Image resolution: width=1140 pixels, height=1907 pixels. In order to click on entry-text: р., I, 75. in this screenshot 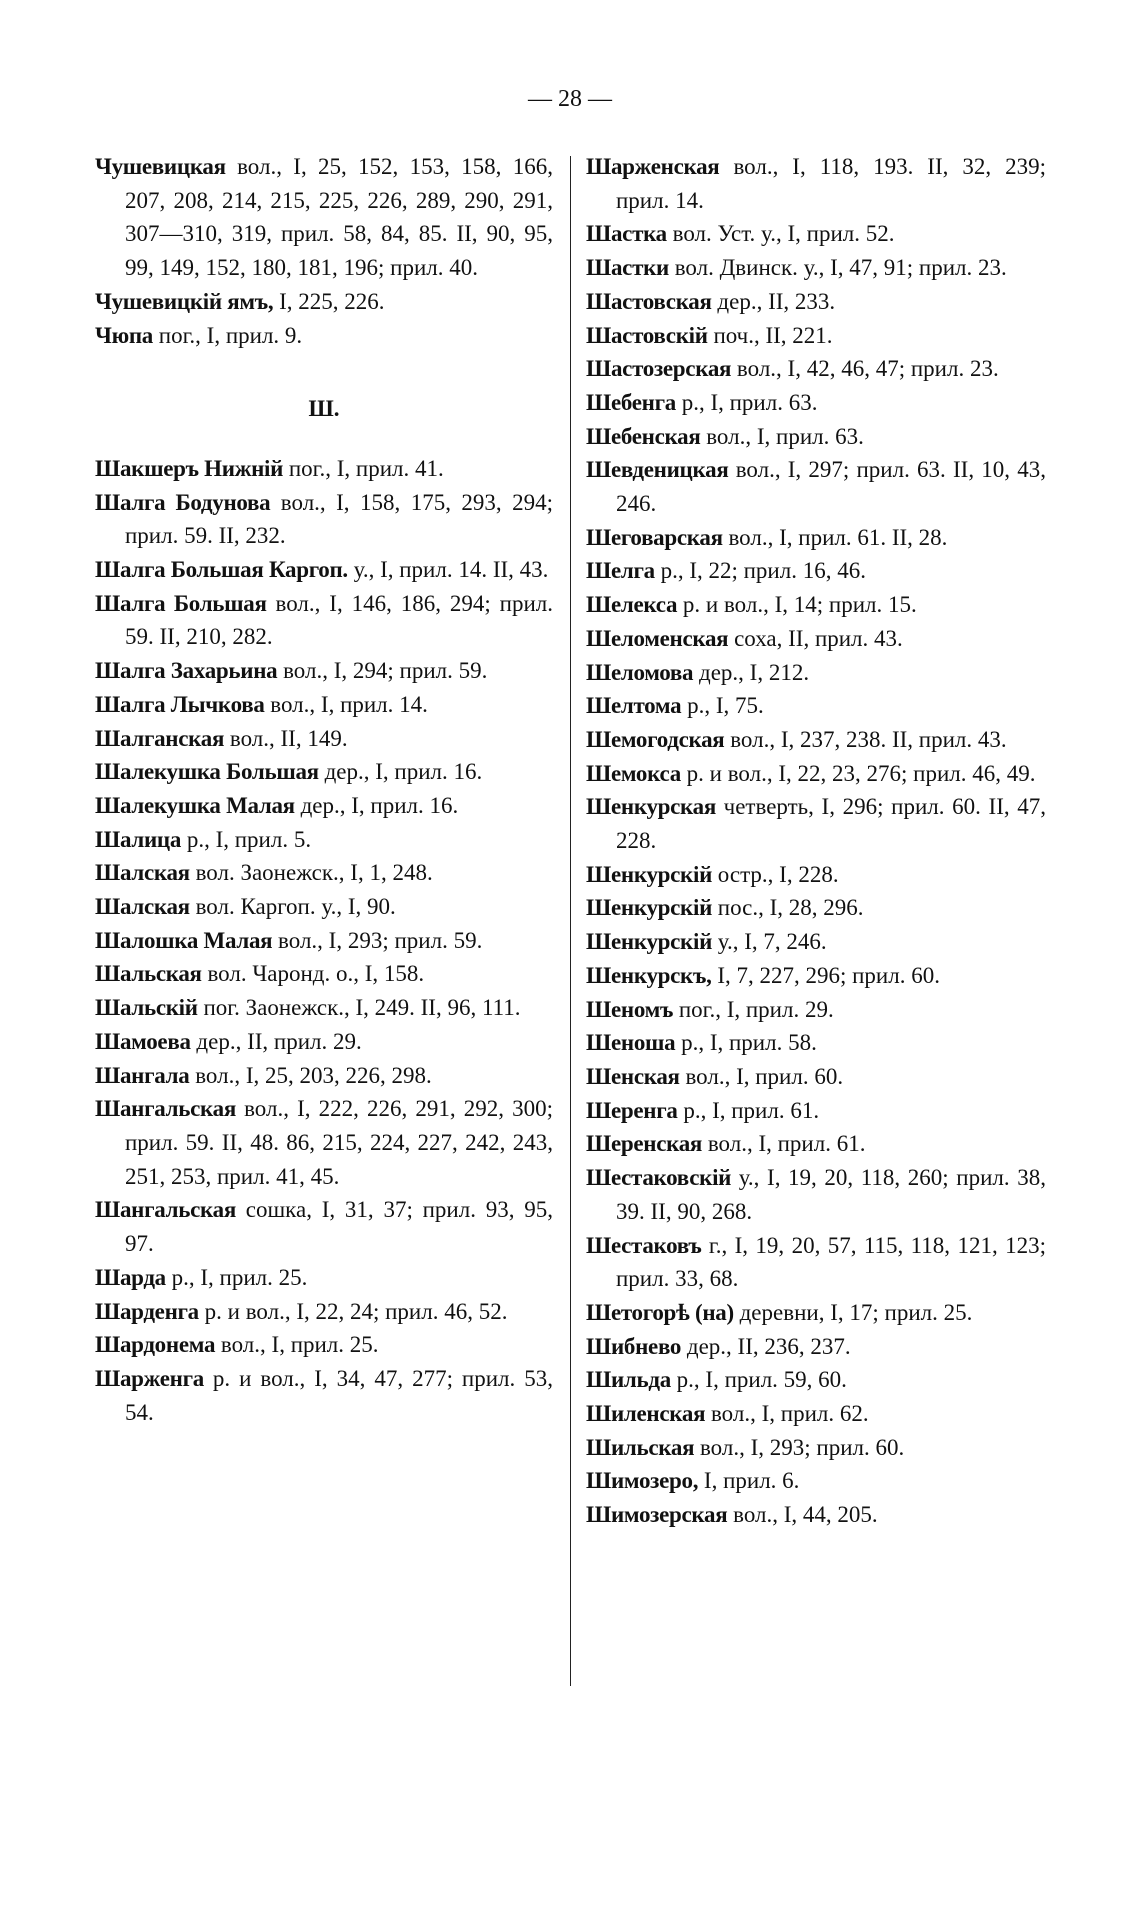, I will do `click(725, 706)`.